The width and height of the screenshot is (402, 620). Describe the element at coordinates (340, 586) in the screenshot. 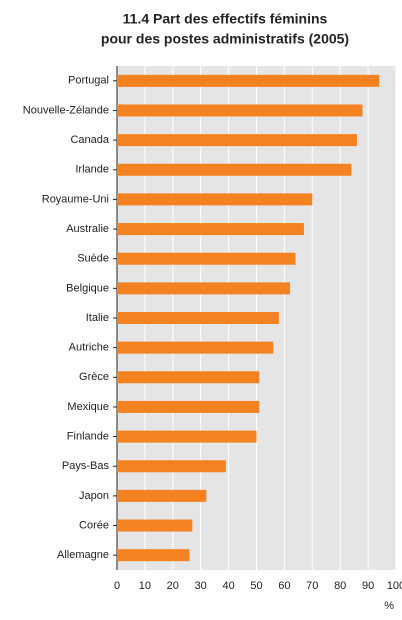

I see `x-tick-label: 80` at that location.